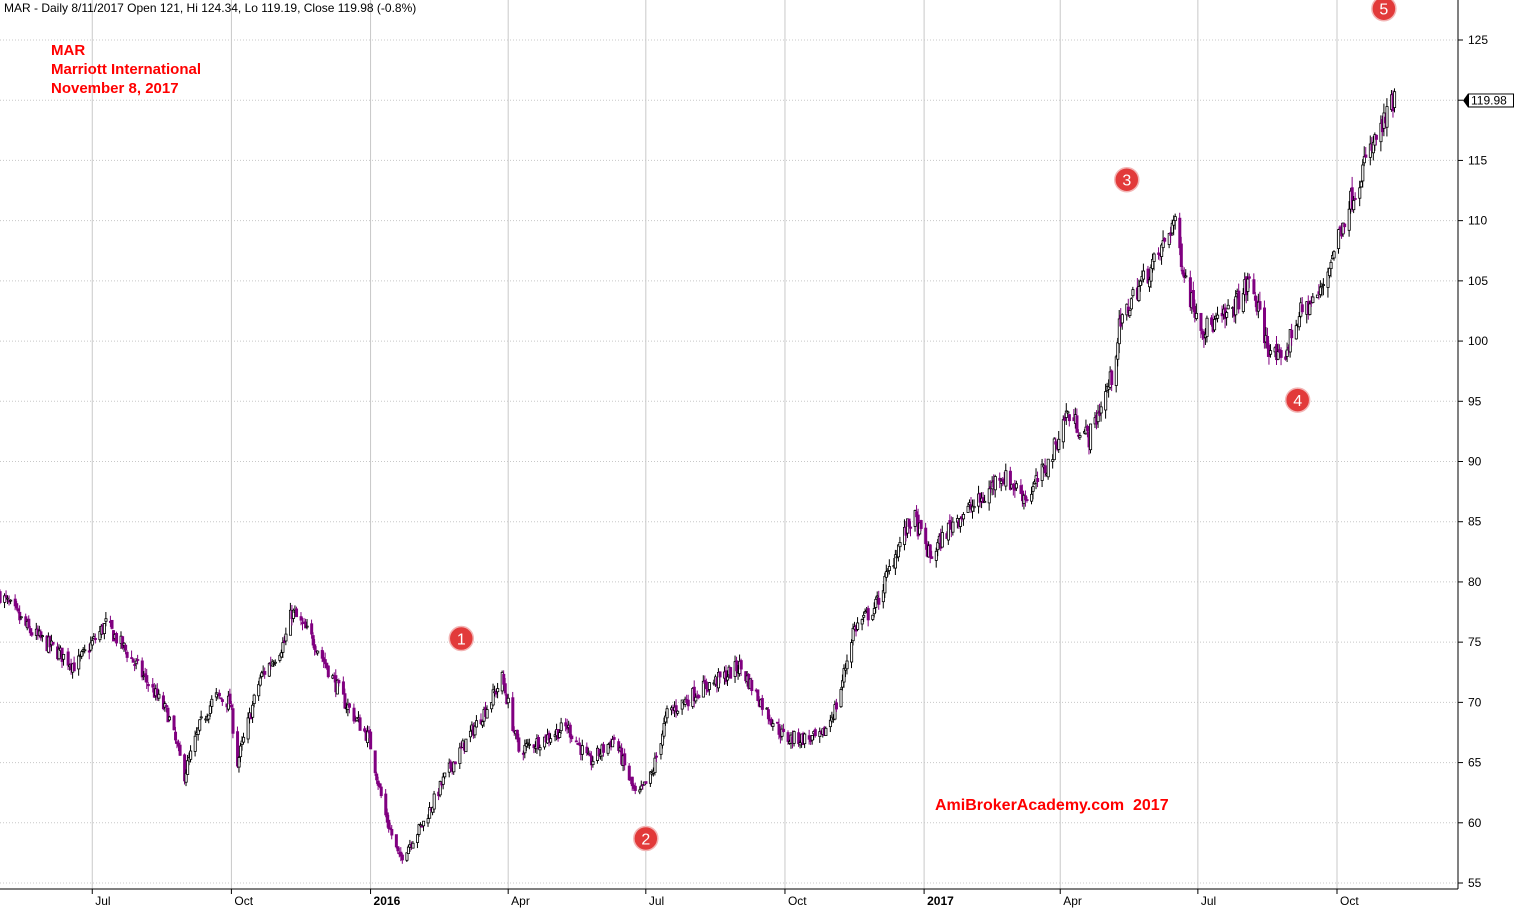  I want to click on marker-label: 5, so click(1383, 10).